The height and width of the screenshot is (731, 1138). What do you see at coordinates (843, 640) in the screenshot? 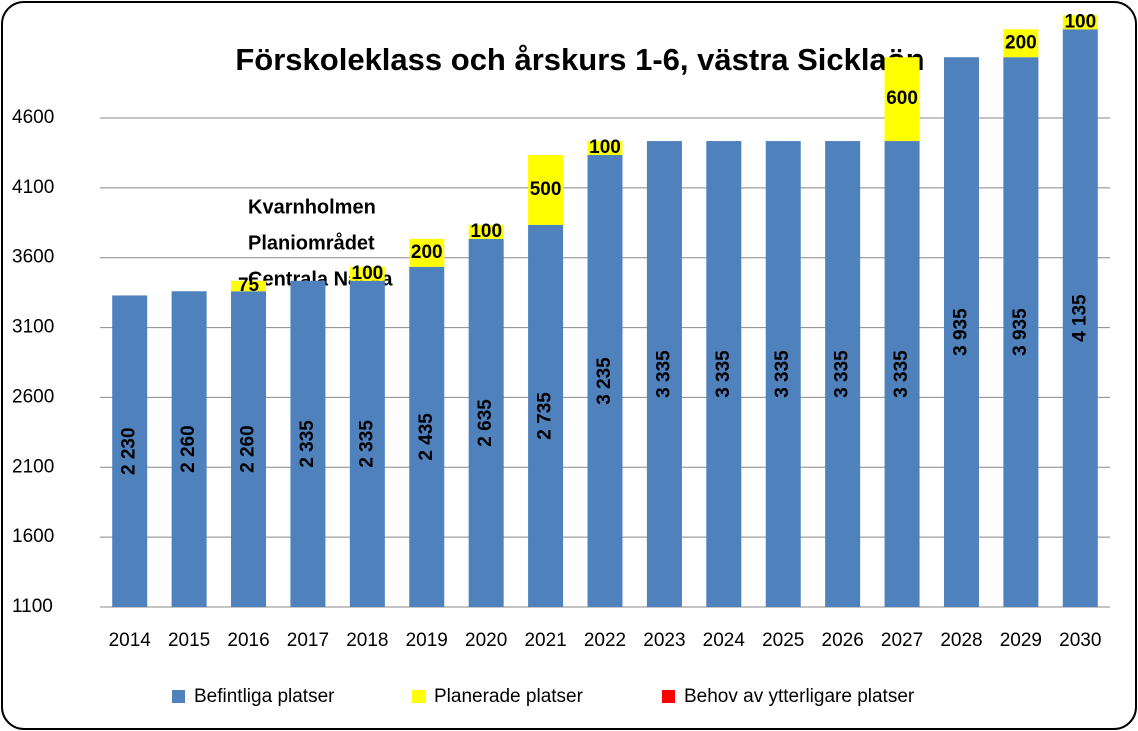
I see `x-tick-label: 2026` at bounding box center [843, 640].